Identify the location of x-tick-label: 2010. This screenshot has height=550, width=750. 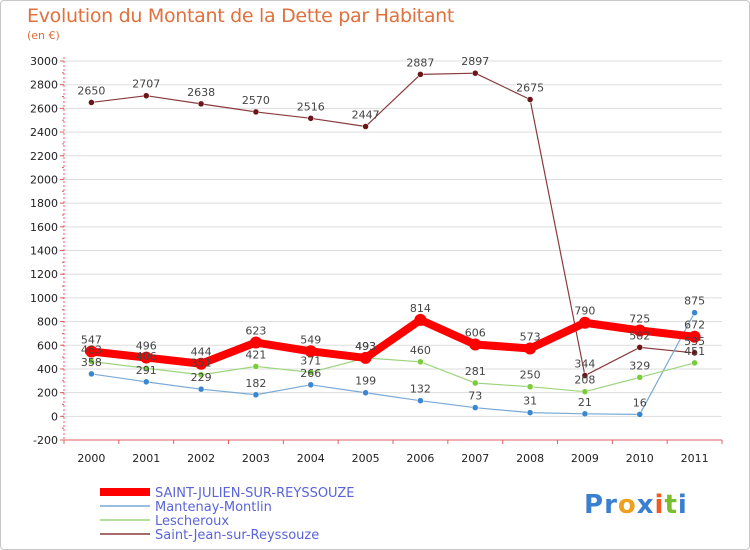
(640, 458).